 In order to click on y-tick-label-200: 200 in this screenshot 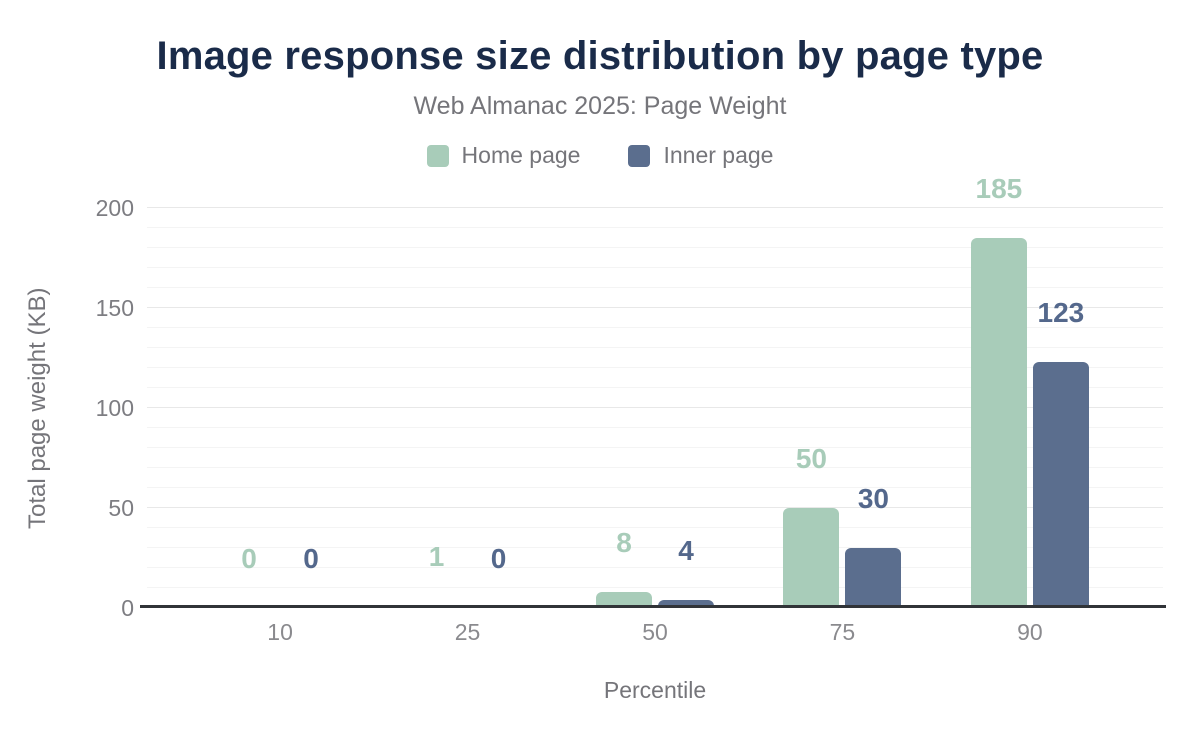, I will do `click(114, 208)`.